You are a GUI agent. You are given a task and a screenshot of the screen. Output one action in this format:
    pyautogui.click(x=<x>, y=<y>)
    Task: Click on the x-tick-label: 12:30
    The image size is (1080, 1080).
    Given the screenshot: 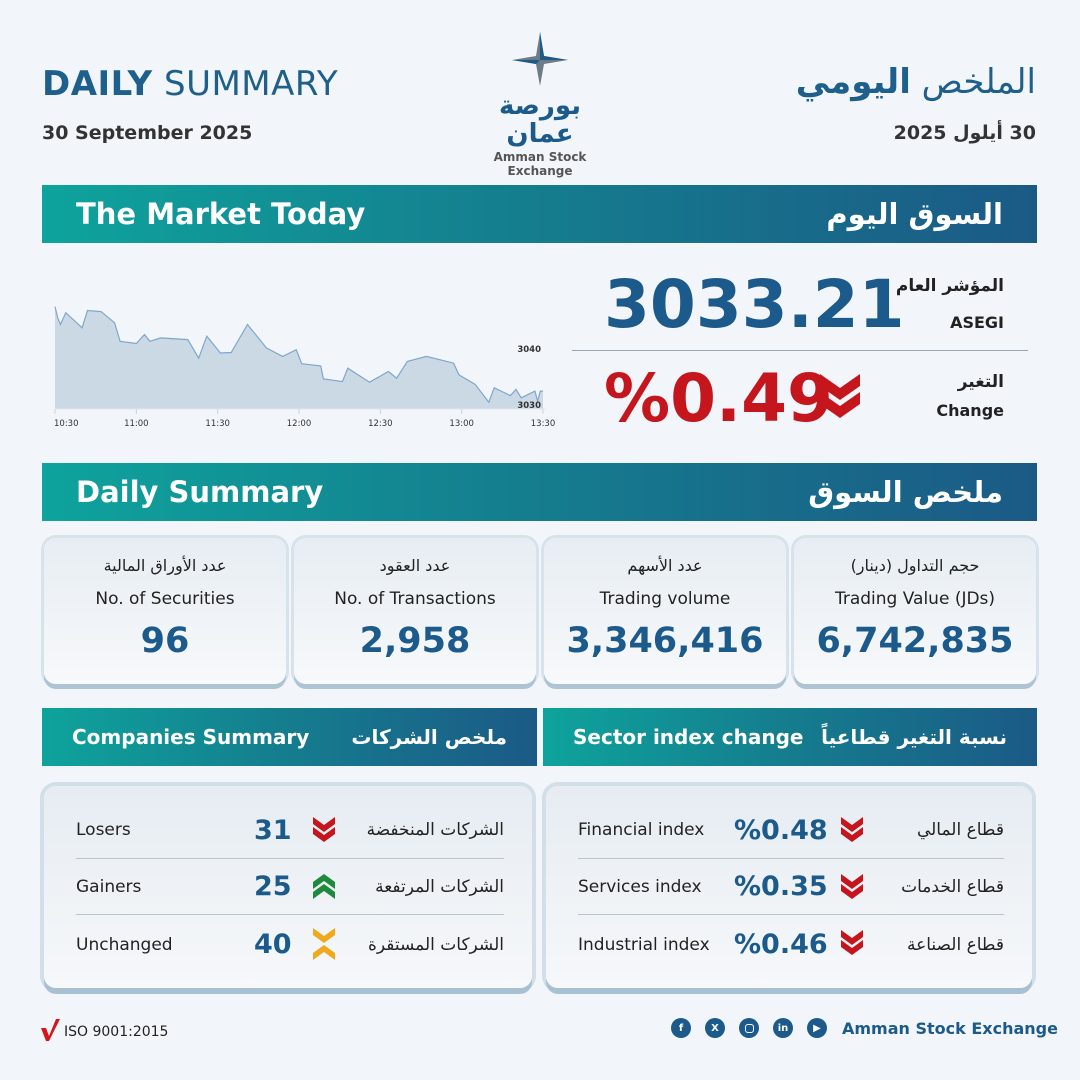 What is the action you would take?
    pyautogui.click(x=380, y=424)
    